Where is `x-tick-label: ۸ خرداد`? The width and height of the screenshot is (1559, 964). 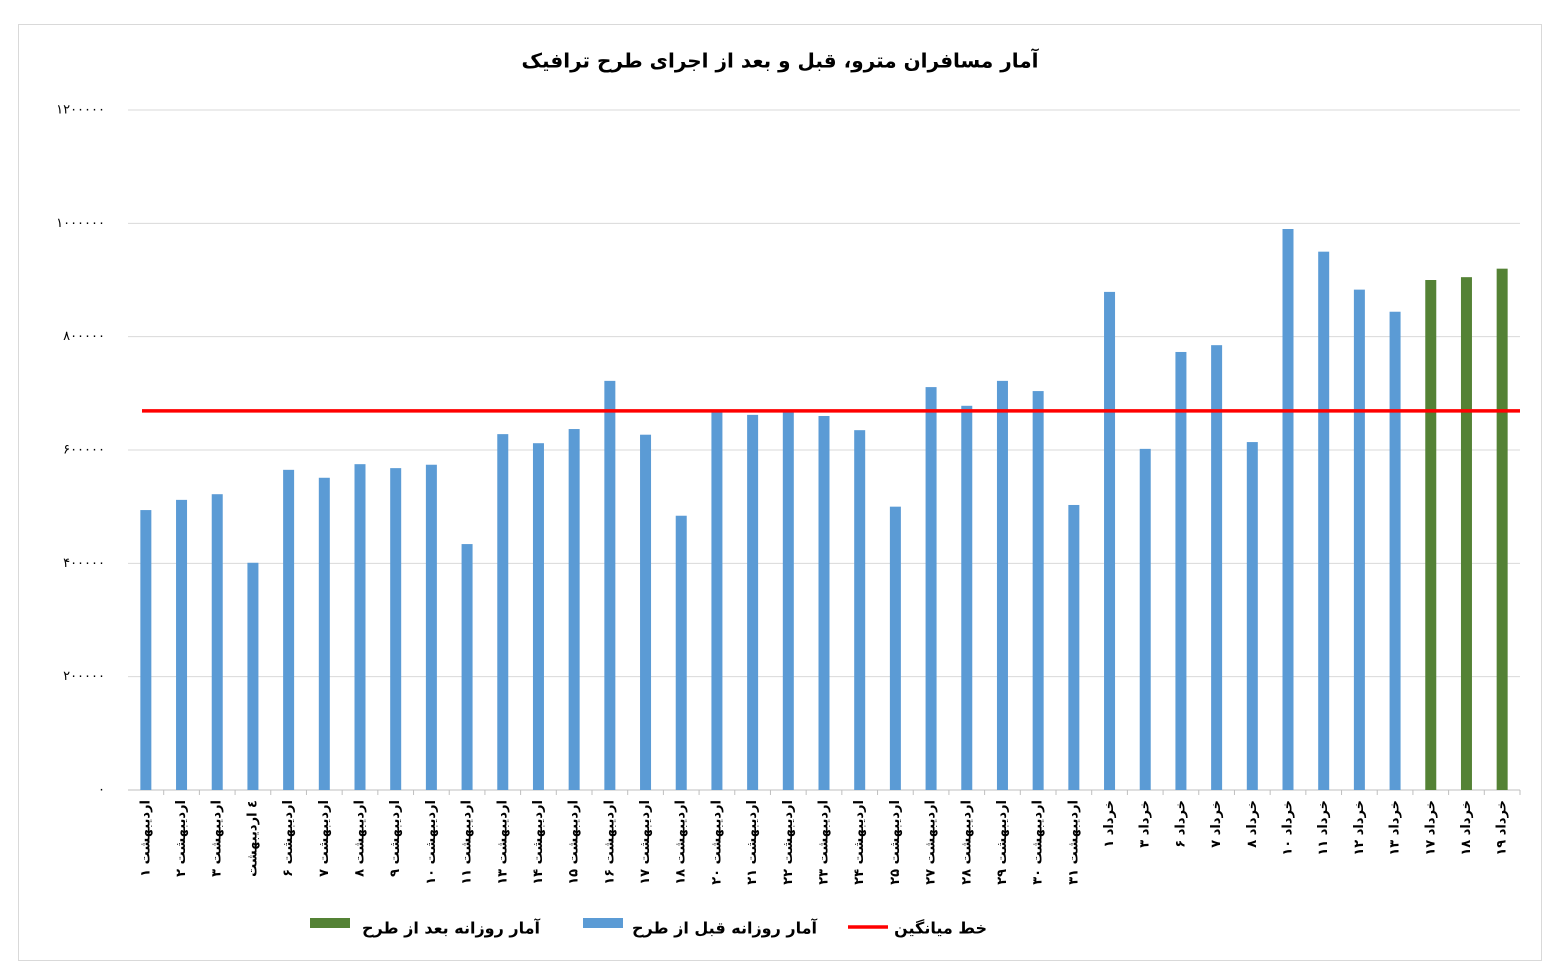
x-tick-label: ۸ خرداد is located at coordinates (1252, 824).